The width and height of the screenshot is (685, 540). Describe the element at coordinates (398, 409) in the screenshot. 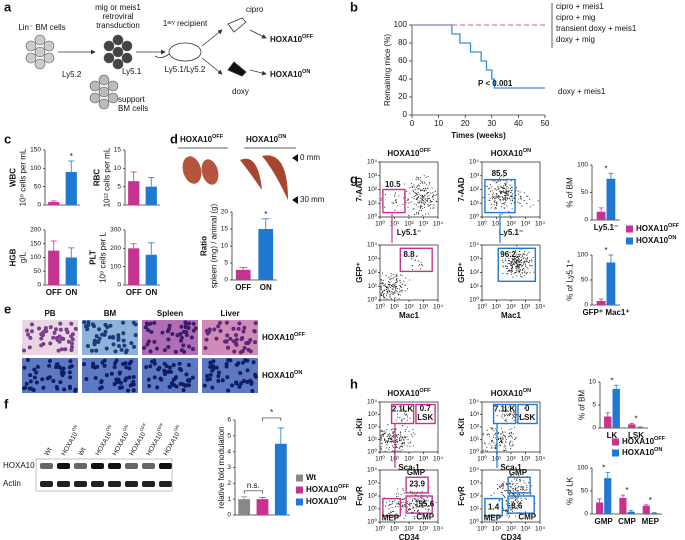

I see `gate-value: 2.1` at that location.